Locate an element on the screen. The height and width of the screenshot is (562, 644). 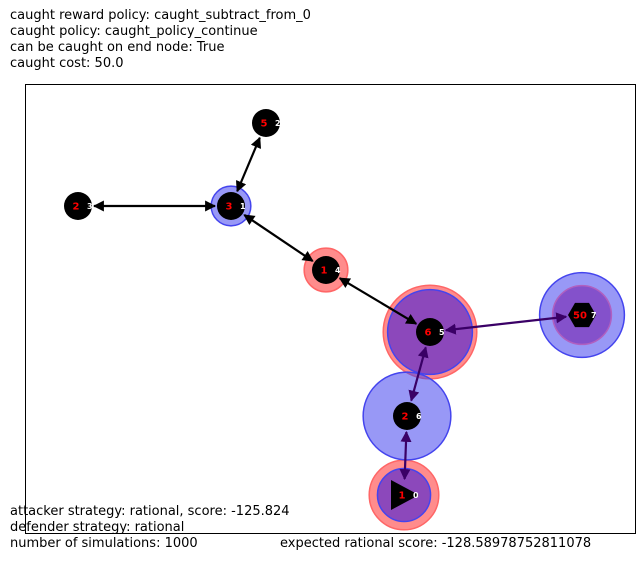
node-reward-label: 3 is located at coordinates (229, 207).